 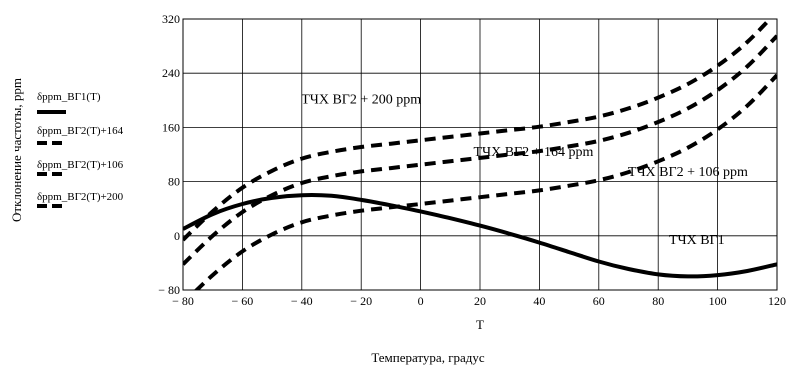 What do you see at coordinates (777, 301) in the screenshot?
I see `x-tick-label: 120` at bounding box center [777, 301].